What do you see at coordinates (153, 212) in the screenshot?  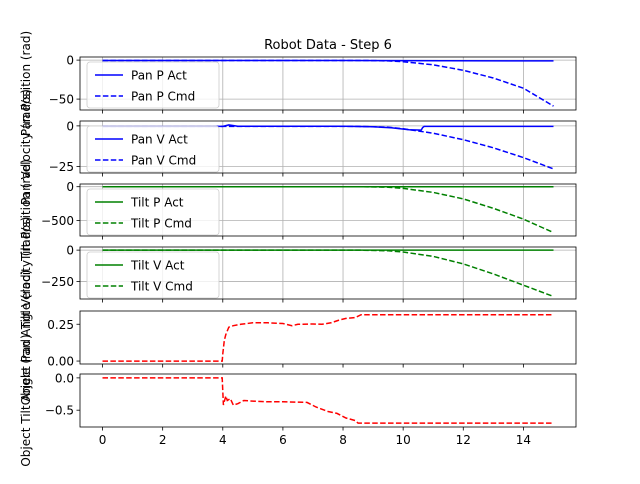 I see `legend: Tilt P Act Tilt P Cmd` at bounding box center [153, 212].